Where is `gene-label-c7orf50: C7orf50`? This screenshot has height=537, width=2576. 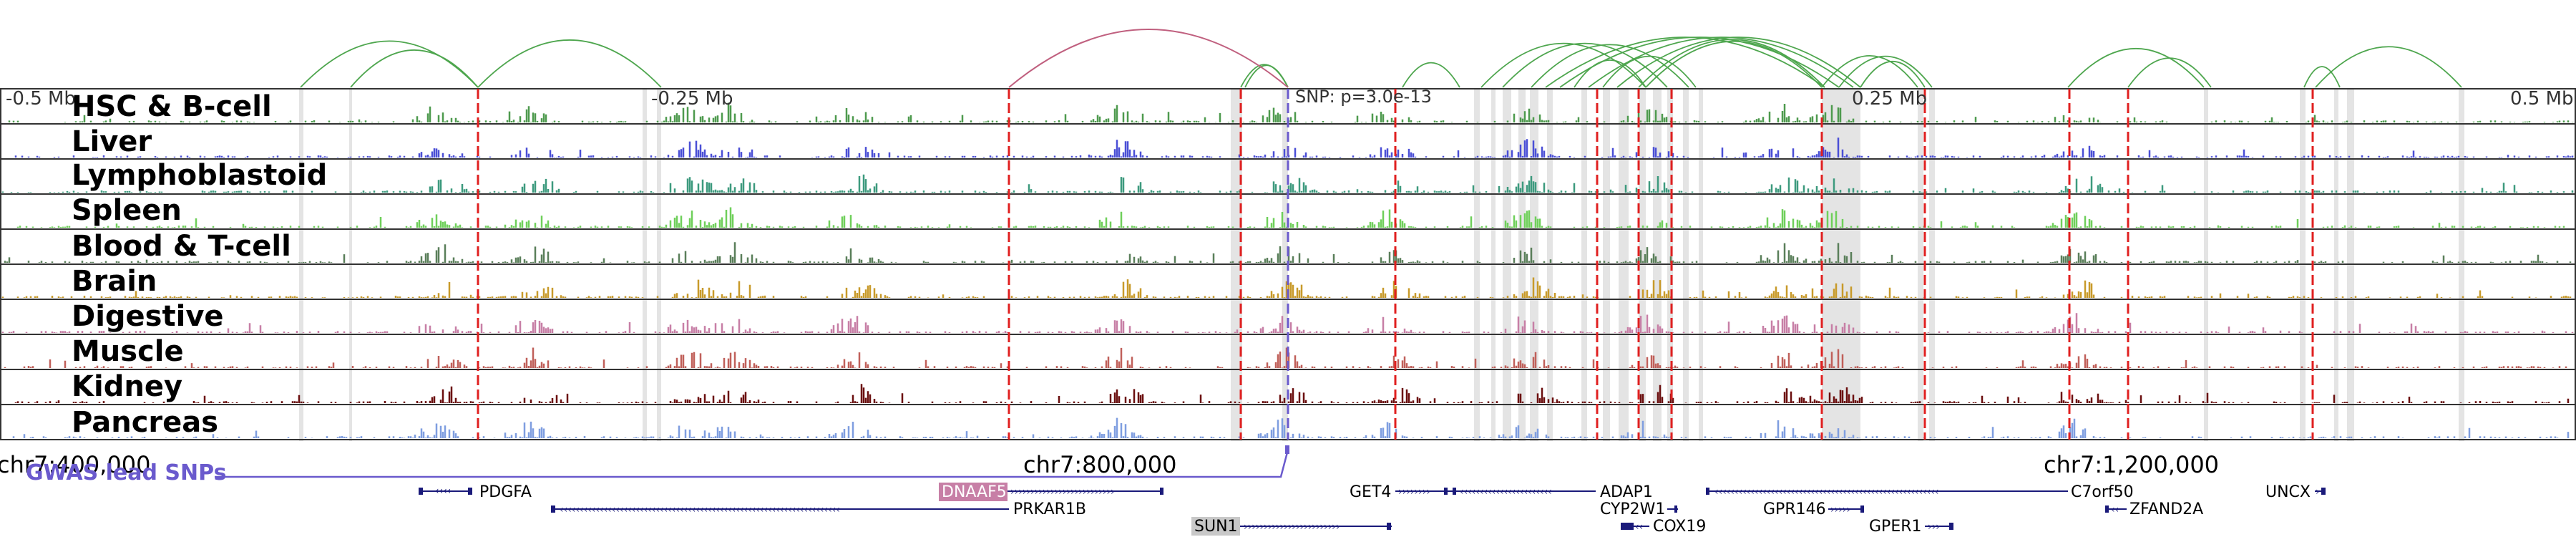
gene-label-c7orf50: C7orf50 is located at coordinates (2102, 492).